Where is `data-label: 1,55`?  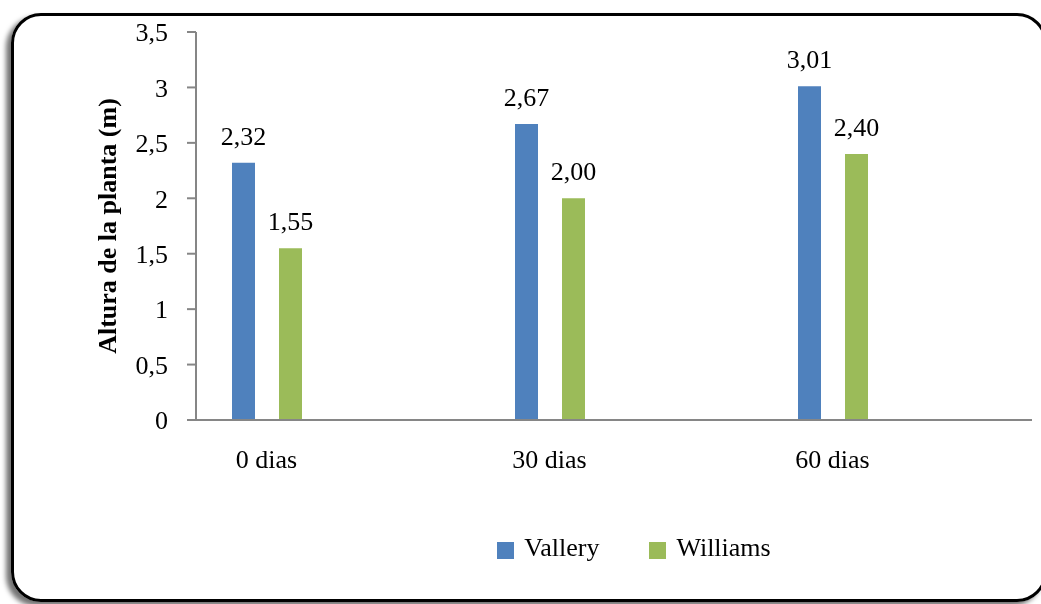 data-label: 1,55 is located at coordinates (290, 222).